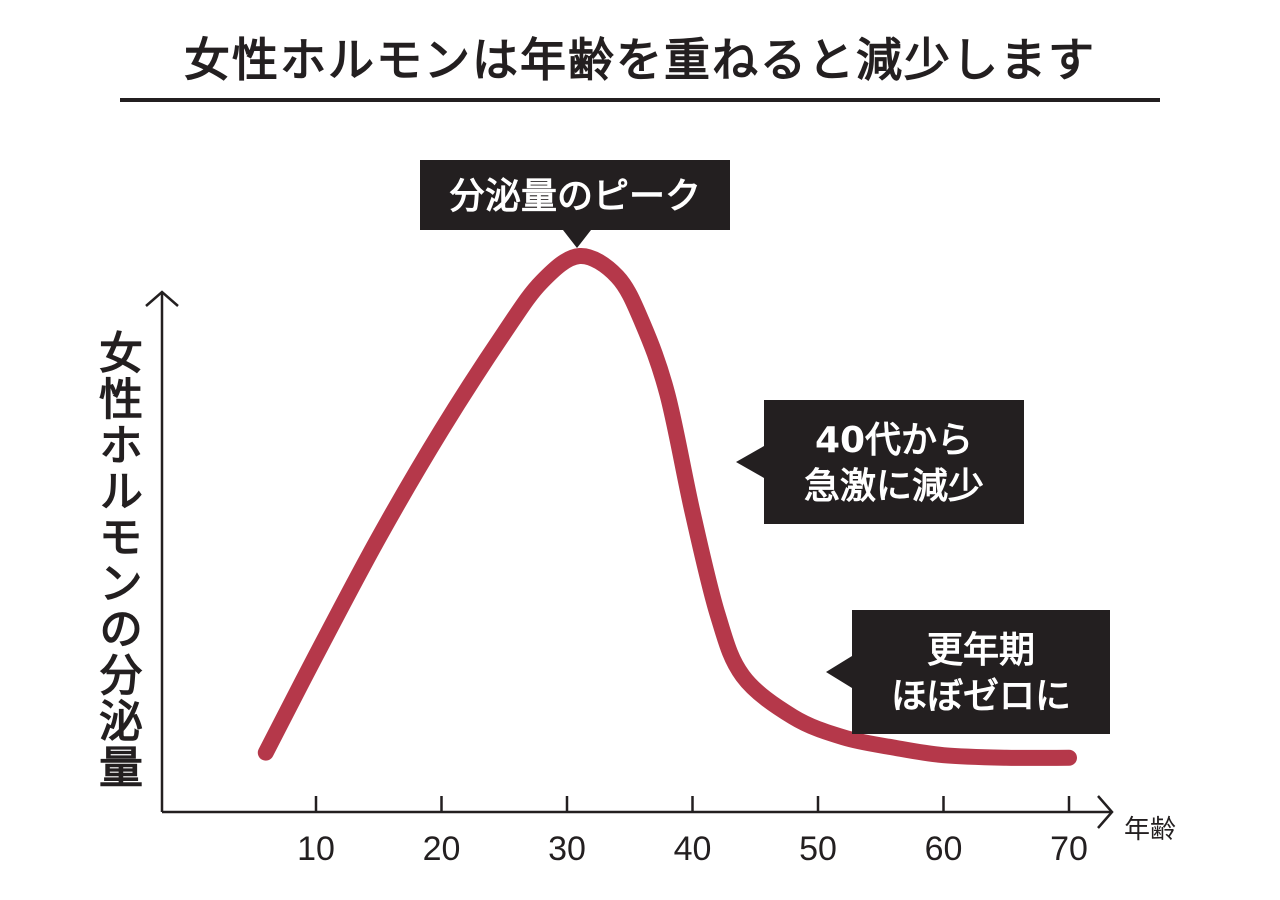 The width and height of the screenshot is (1280, 900). Describe the element at coordinates (693, 849) in the screenshot. I see `x-tick-label: 40` at that location.